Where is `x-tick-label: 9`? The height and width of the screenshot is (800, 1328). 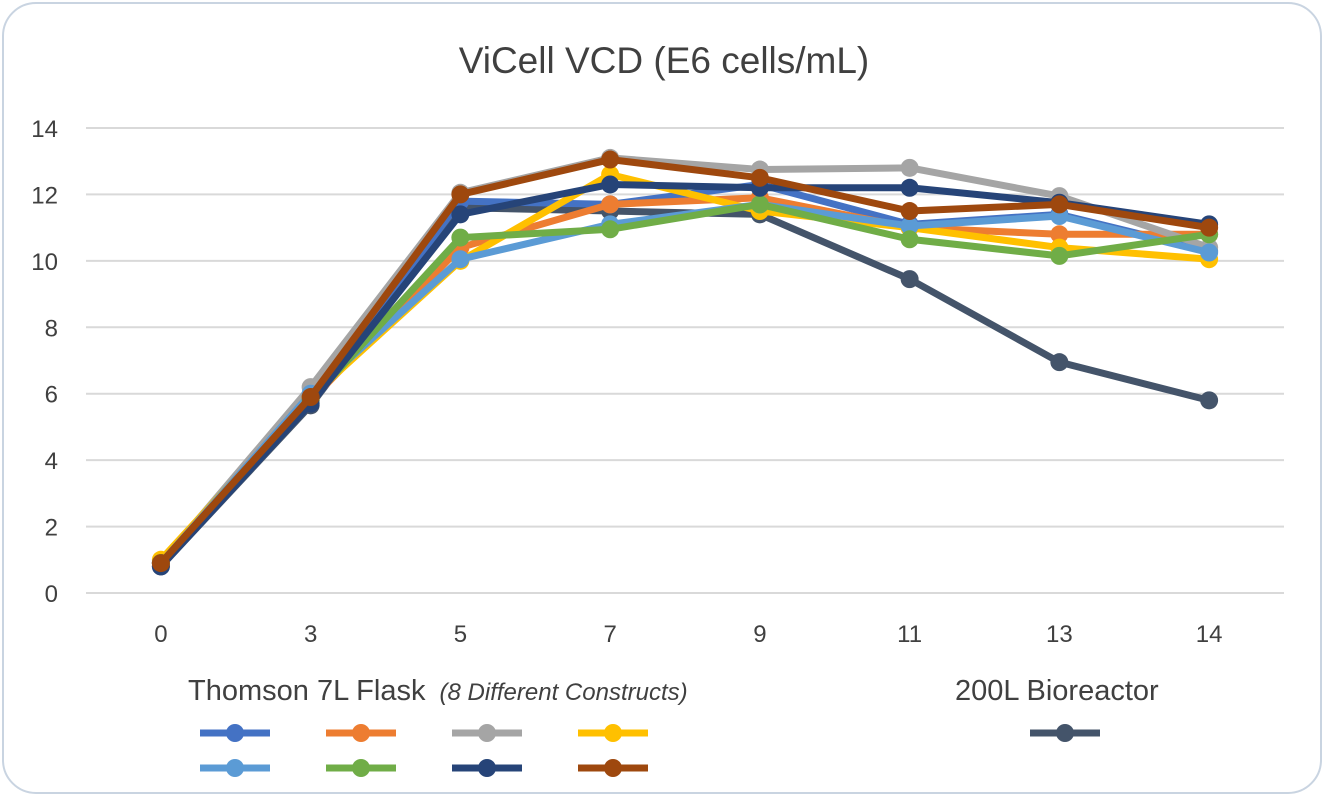
x-tick-label: 9 is located at coordinates (759, 634).